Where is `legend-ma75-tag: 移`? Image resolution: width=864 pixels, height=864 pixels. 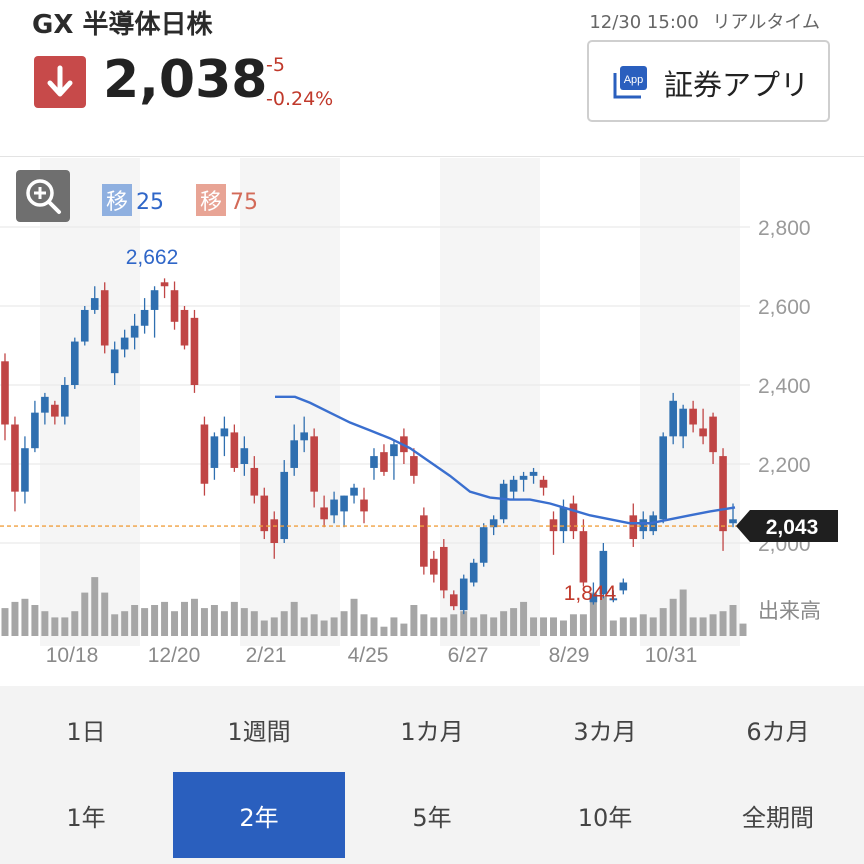 legend-ma75-tag: 移 is located at coordinates (211, 200).